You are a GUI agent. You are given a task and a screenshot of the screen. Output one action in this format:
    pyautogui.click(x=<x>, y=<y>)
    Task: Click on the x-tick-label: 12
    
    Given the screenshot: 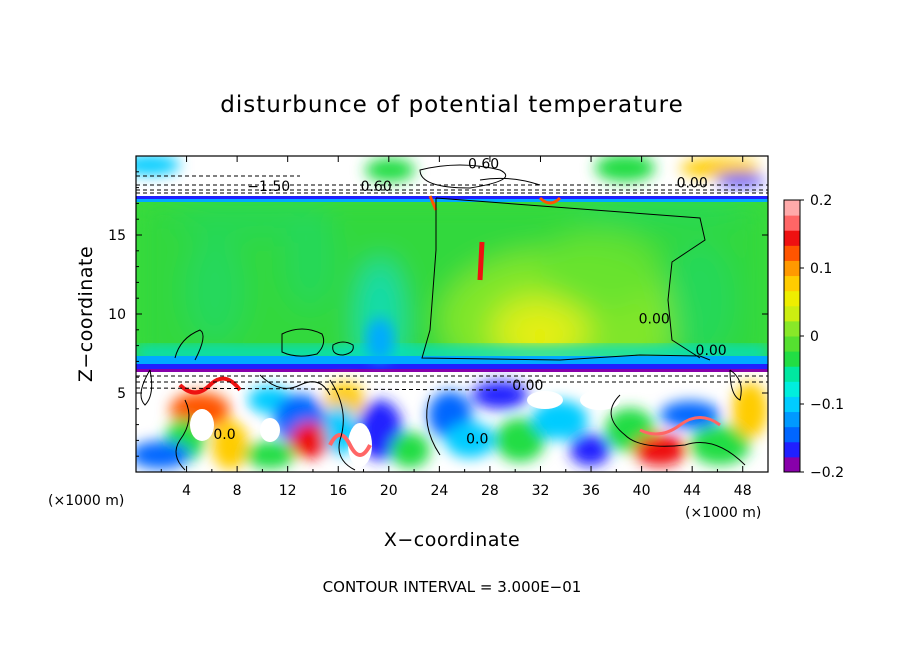 What is the action you would take?
    pyautogui.click(x=288, y=491)
    